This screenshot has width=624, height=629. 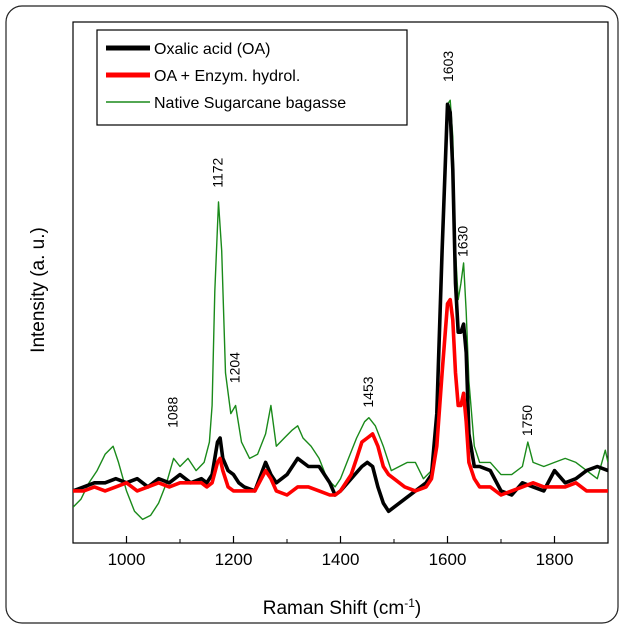 What do you see at coordinates (173, 412) in the screenshot?
I see `peak-label: 1088` at bounding box center [173, 412].